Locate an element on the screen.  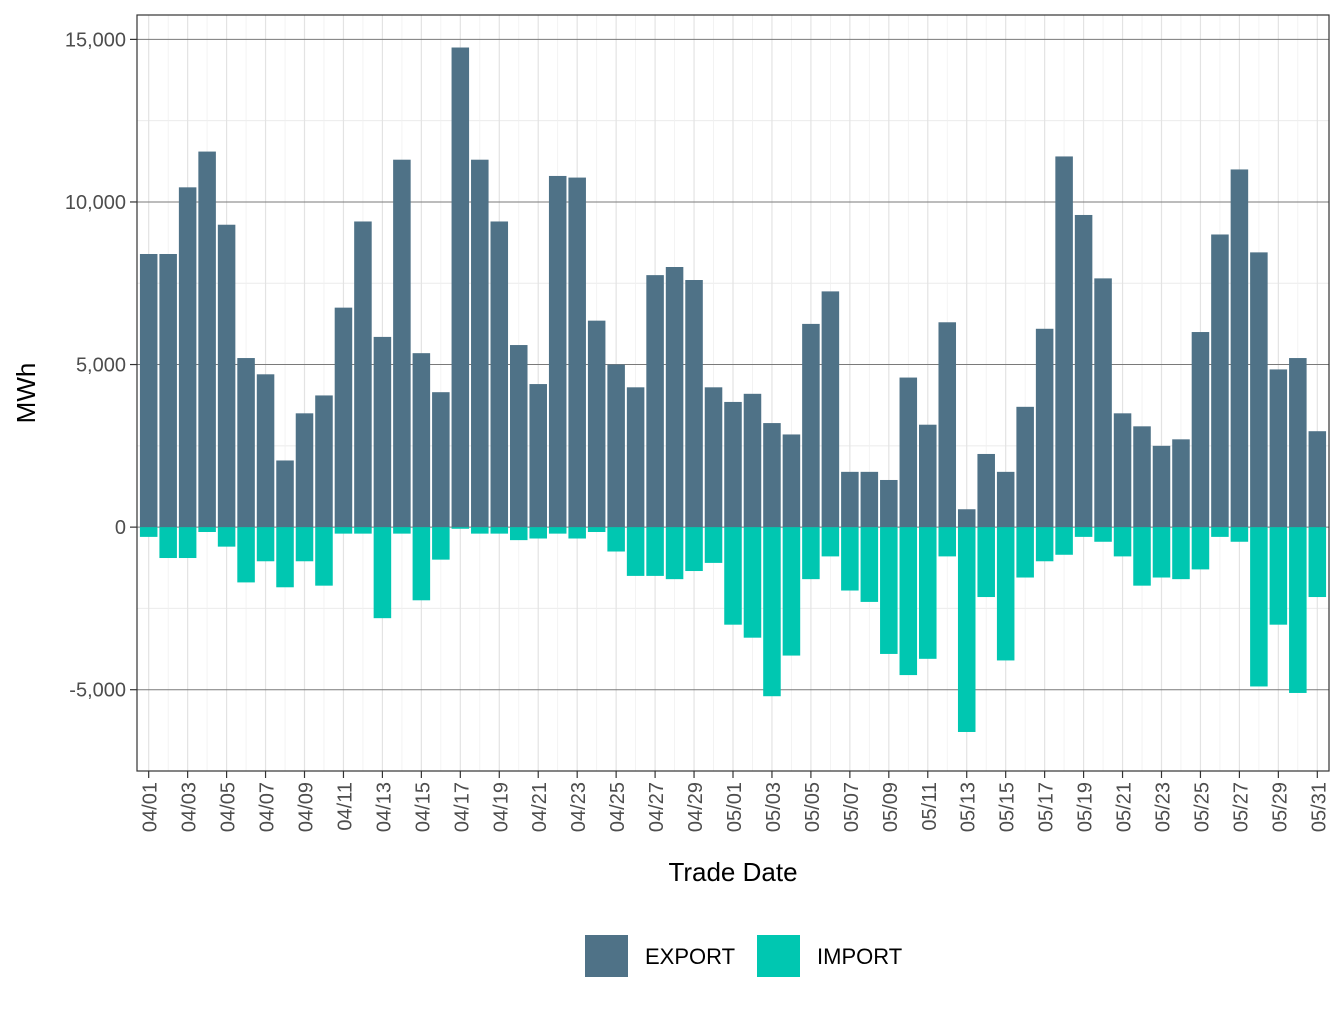
y-tick-label: 10,000 is located at coordinates (95, 203).